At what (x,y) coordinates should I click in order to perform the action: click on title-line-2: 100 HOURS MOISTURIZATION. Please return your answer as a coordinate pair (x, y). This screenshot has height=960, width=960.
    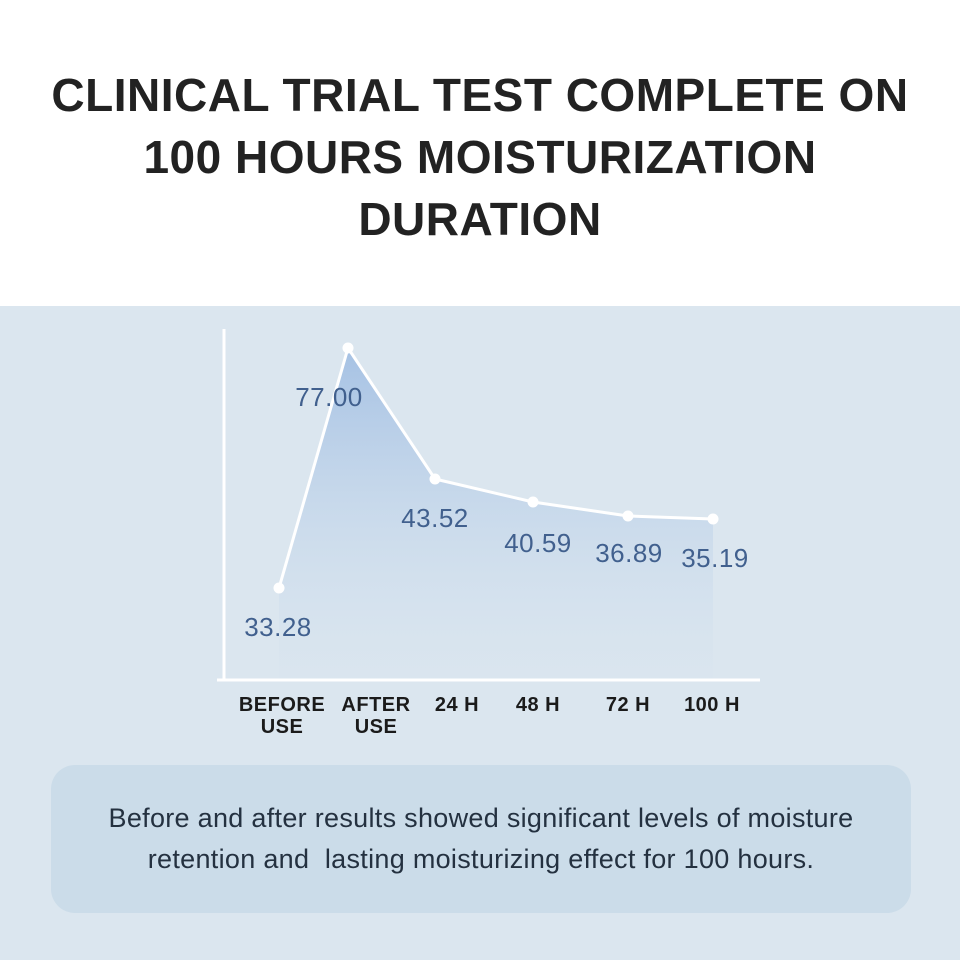
    Looking at the image, I should click on (480, 157).